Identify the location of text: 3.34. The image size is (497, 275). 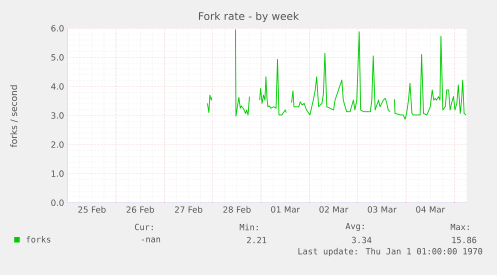
(362, 240).